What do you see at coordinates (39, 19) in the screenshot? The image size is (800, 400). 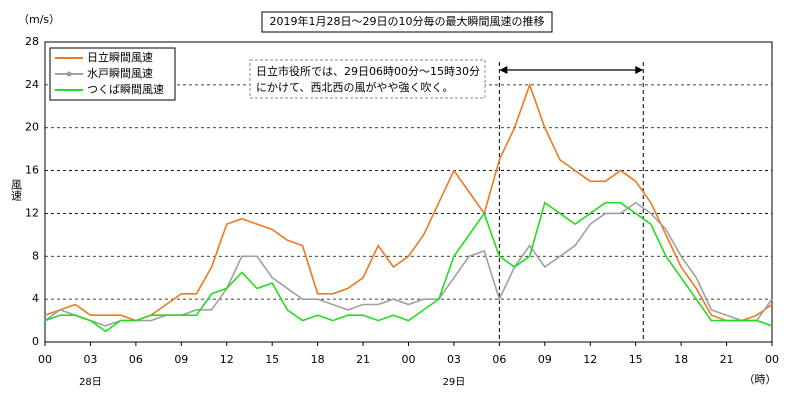 I see `y-unit: （m/s）` at bounding box center [39, 19].